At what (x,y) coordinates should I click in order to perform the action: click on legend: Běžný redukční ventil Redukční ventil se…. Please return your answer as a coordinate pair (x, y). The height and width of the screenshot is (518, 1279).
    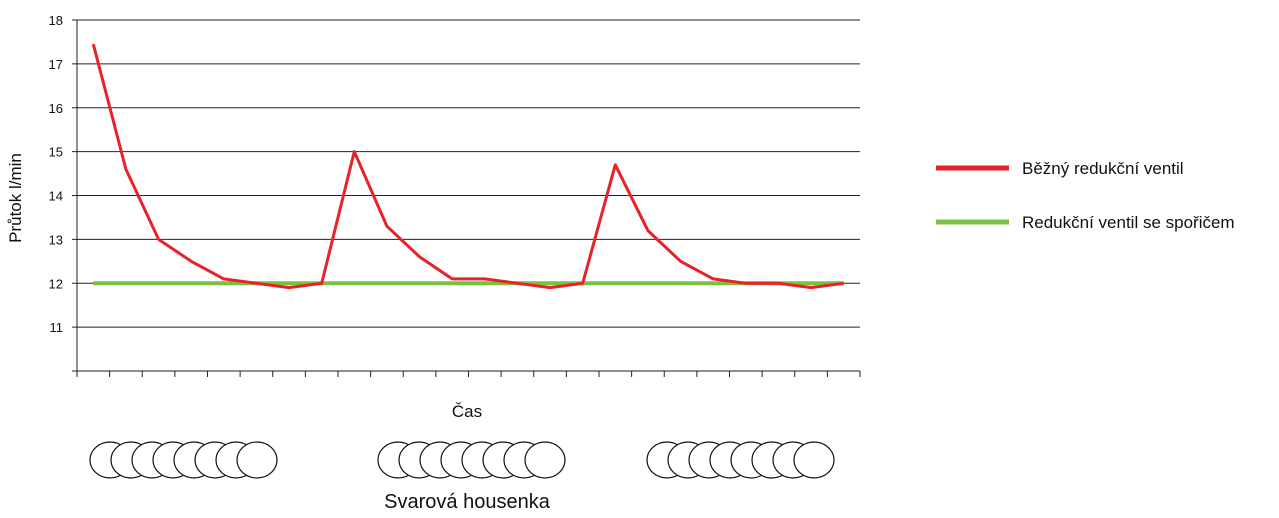
    Looking at the image, I should click on (1085, 195).